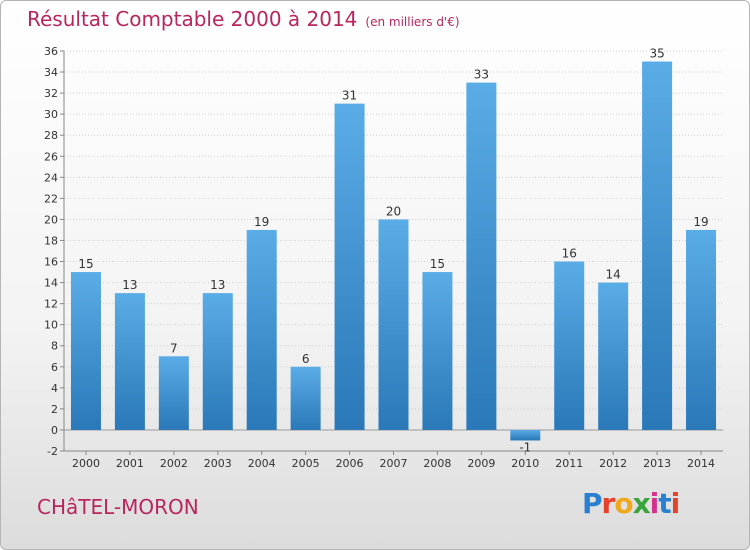 The height and width of the screenshot is (550, 750). Describe the element at coordinates (52, 451) in the screenshot. I see `y-tick-label: -2` at that location.